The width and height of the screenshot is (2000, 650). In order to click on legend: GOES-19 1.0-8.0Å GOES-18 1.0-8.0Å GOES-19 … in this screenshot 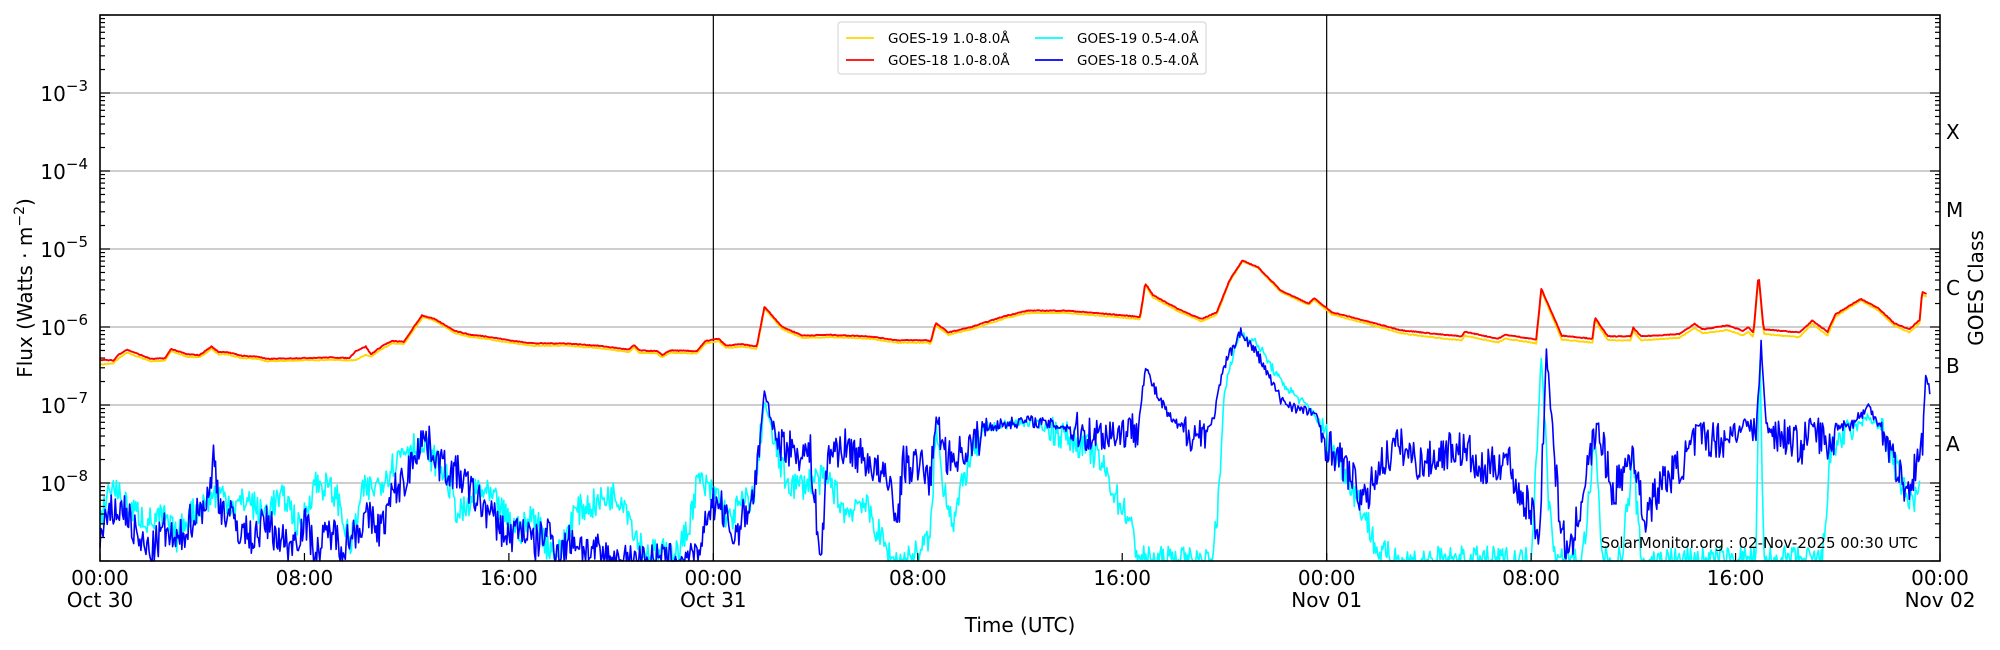, I will do `click(1022, 48)`.